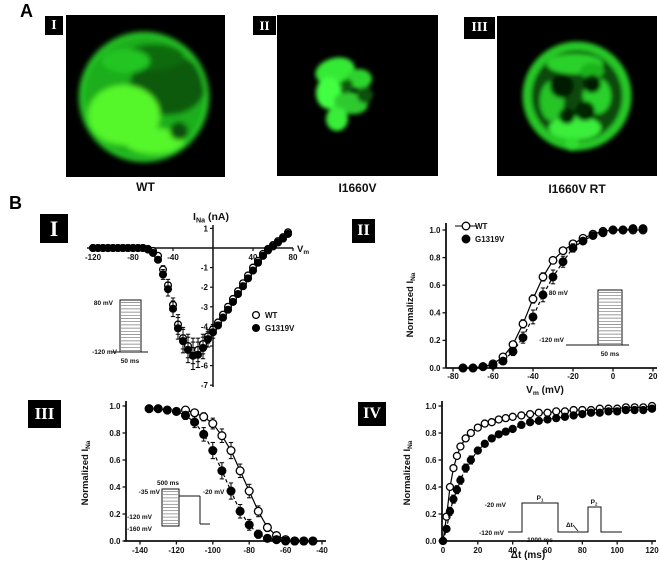  Describe the element at coordinates (577, 189) in the screenshot. I see `caption-i1660v-rt: I1660V RT` at that location.